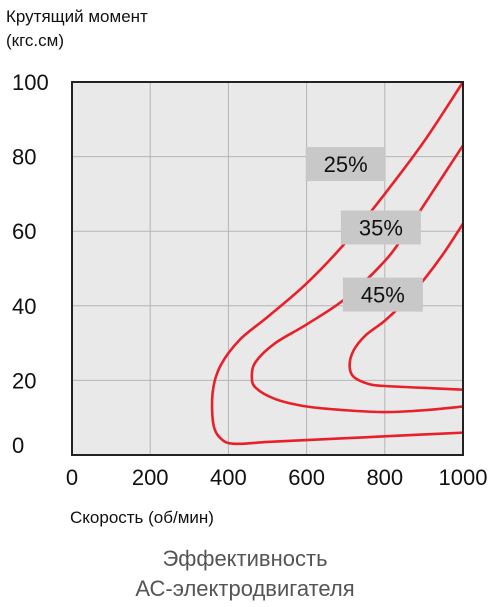  I want to click on x-tick-label: 0, so click(72, 477).